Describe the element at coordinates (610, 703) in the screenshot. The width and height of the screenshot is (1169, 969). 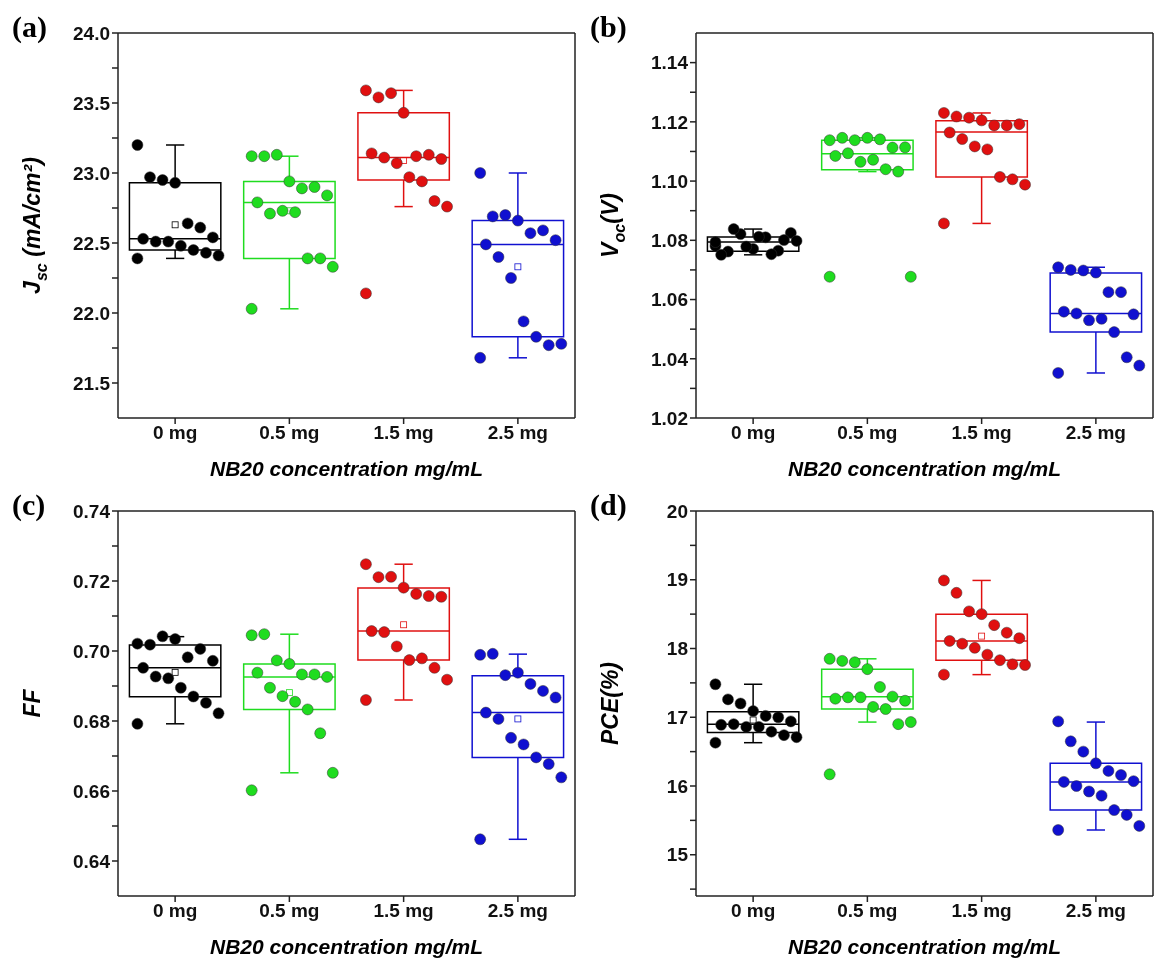
I see `y-axis-title: PCE(%)` at that location.